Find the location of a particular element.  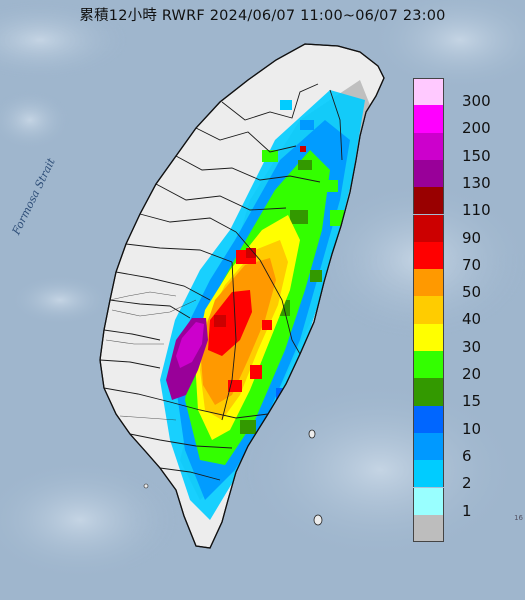

map-title: 累積12小時 RWRF 2024/06/07 11:00~06/07 23:00 is located at coordinates (262, 16).